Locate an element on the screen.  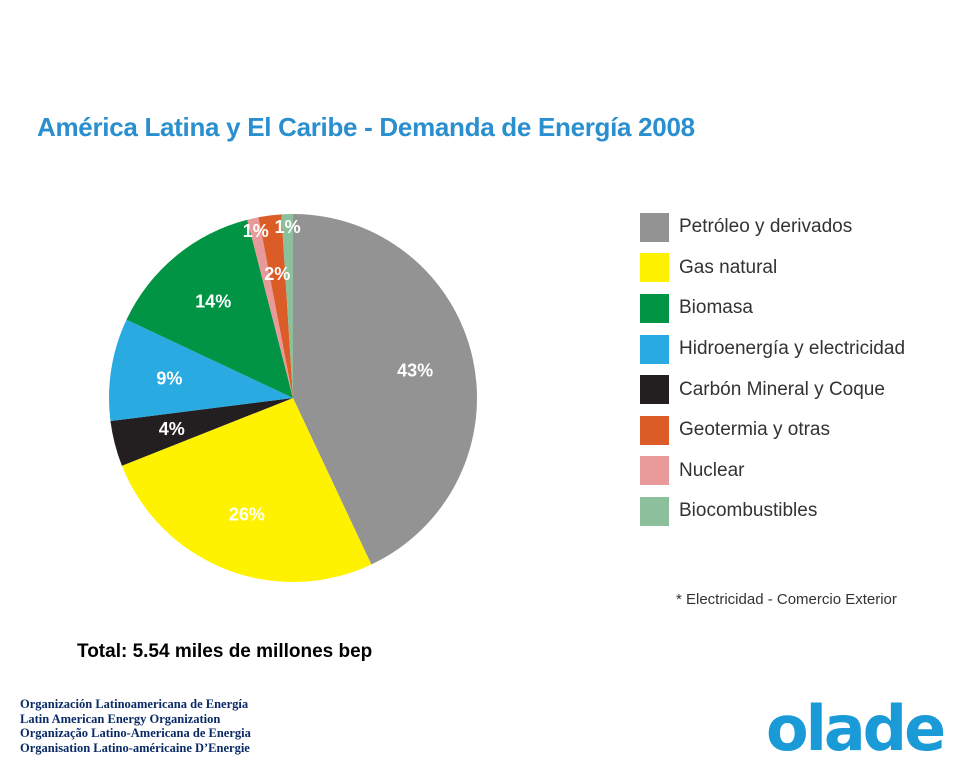
legend-item-hidroenergia-y-electricidad: Hidroenergía y electricidad is located at coordinates (772, 349).